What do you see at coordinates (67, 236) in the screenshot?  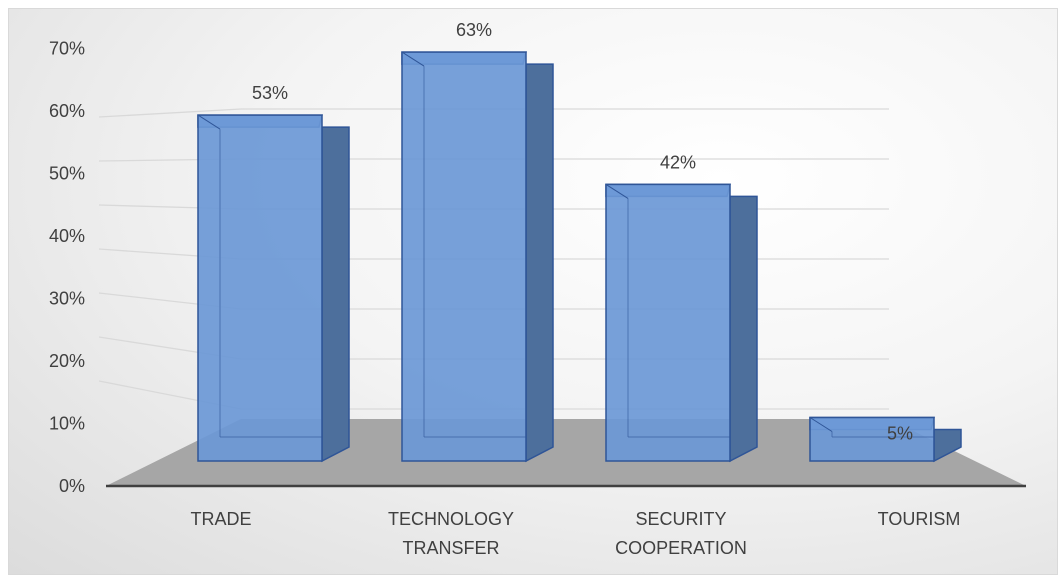 I see `y-tick-label: 40%` at bounding box center [67, 236].